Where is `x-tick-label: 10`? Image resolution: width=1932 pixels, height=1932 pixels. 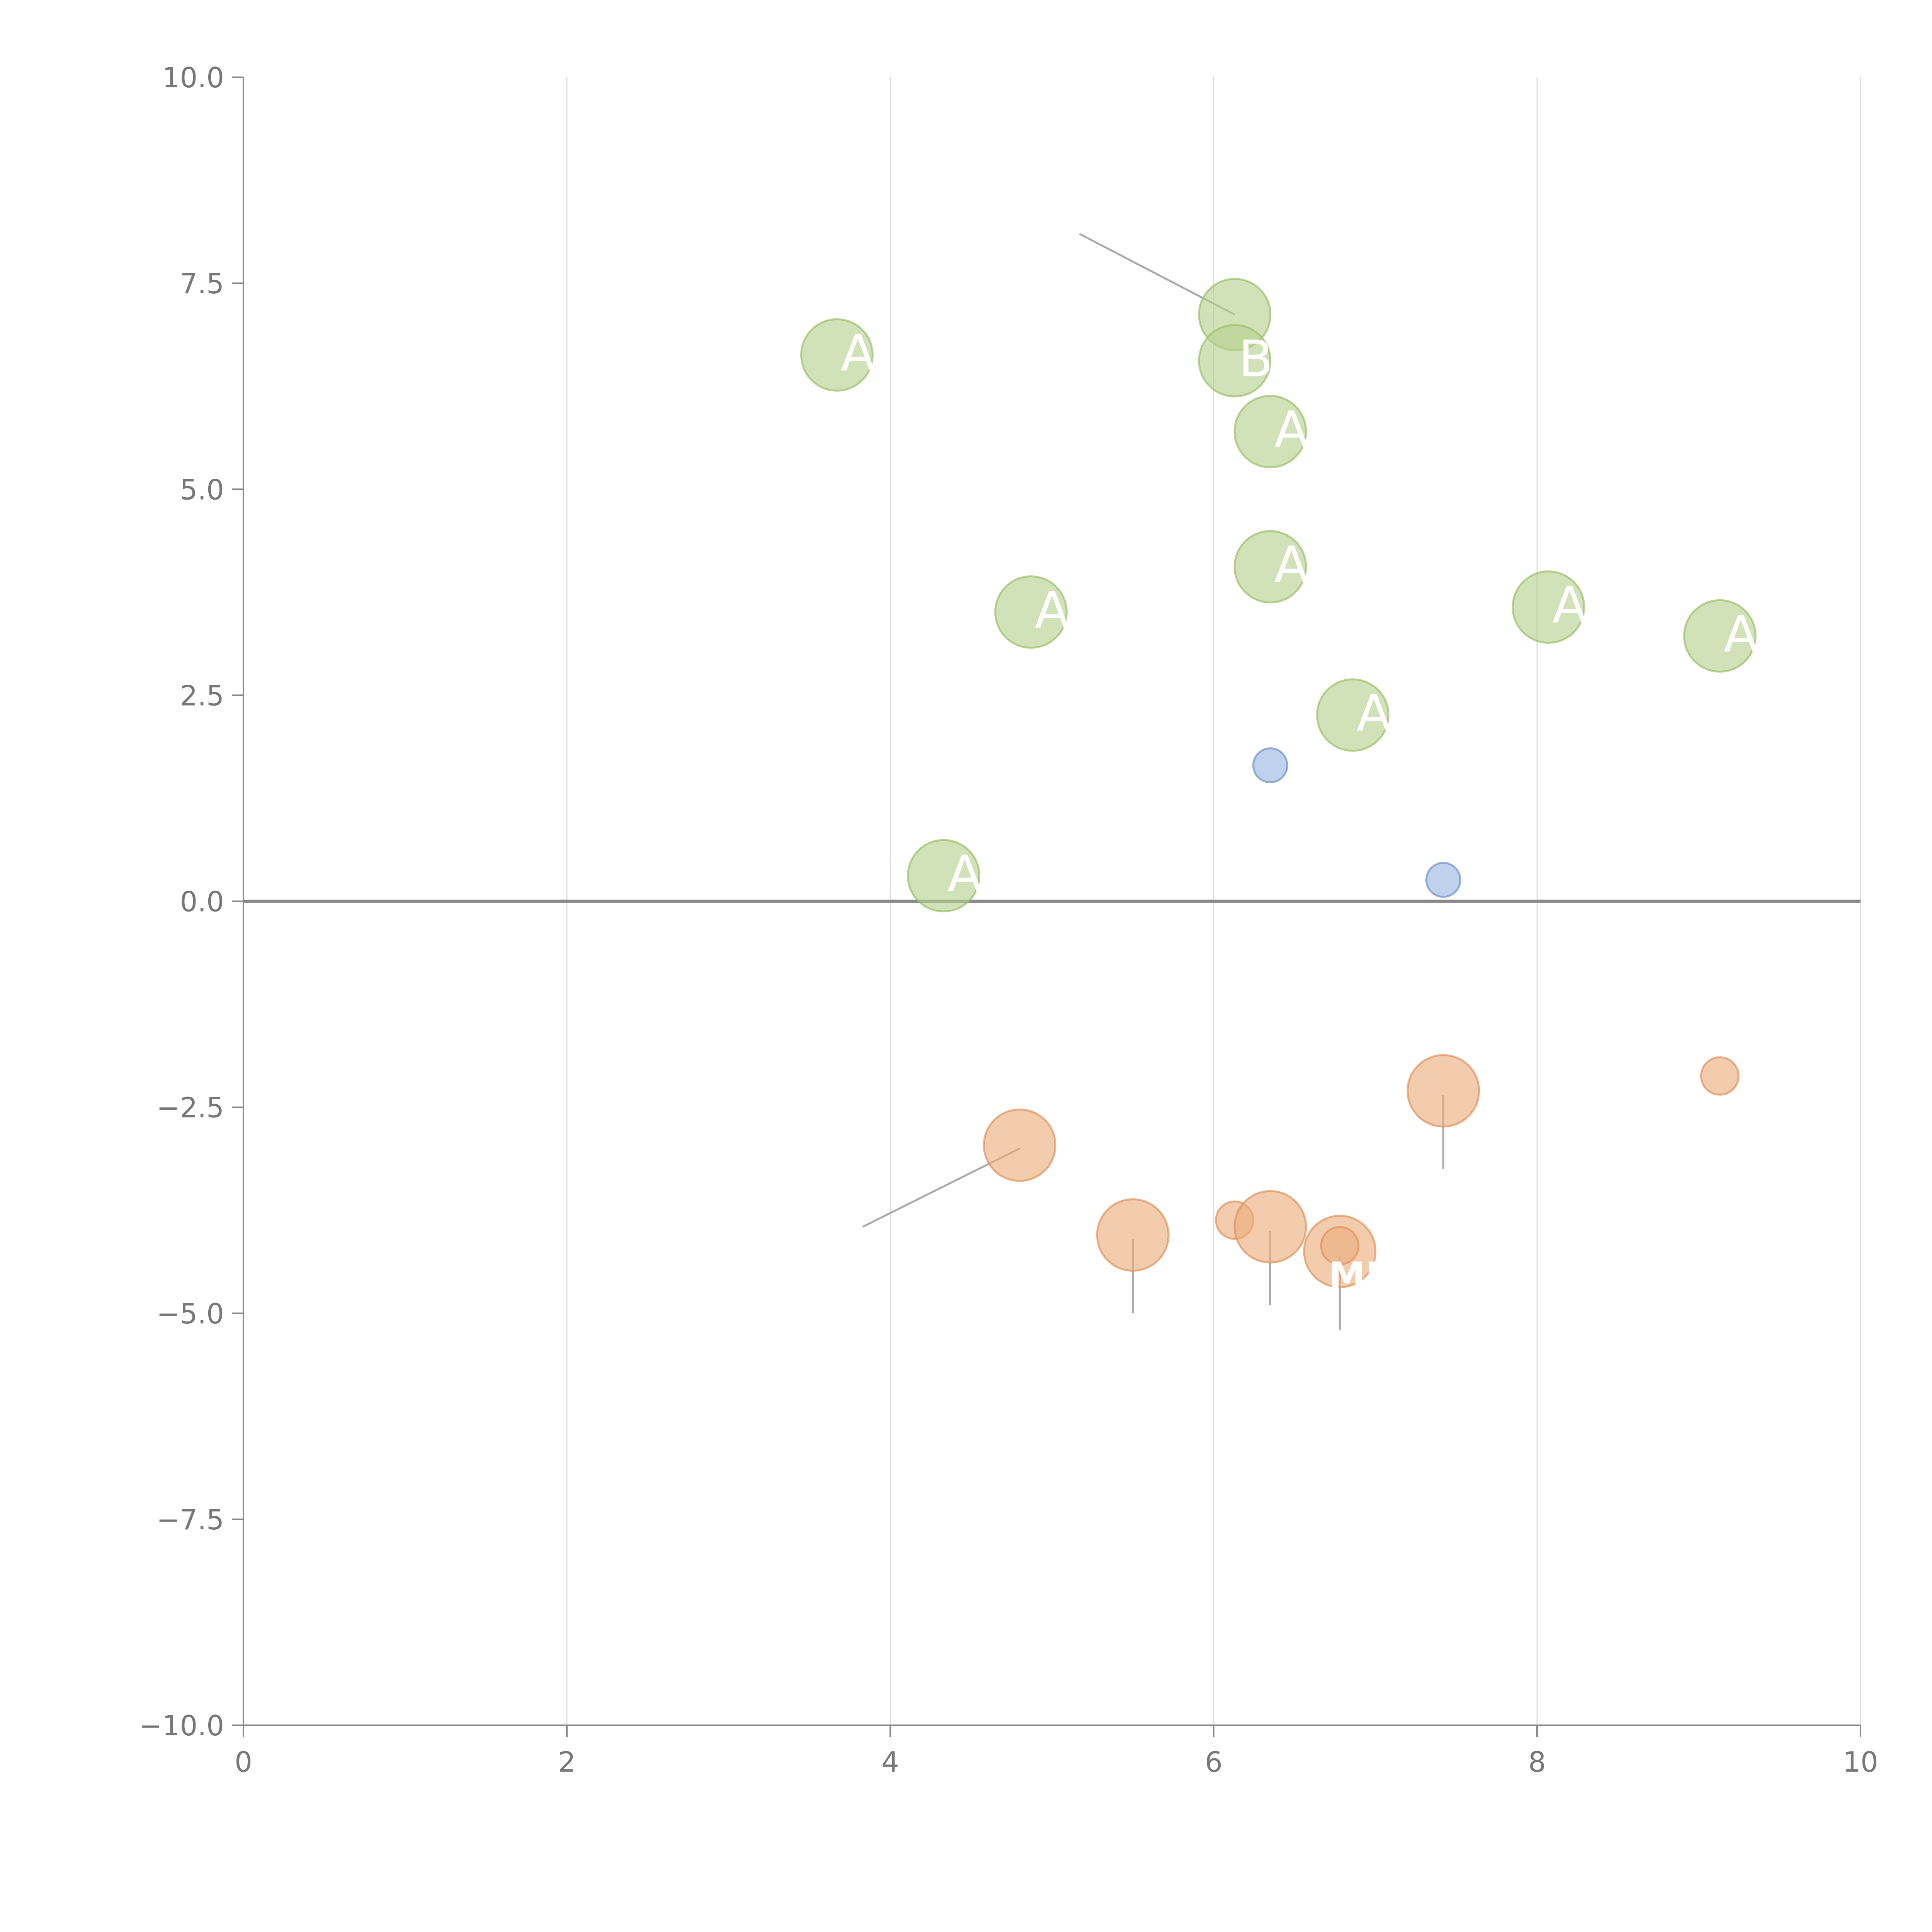
x-tick-label: 10 is located at coordinates (1860, 1762).